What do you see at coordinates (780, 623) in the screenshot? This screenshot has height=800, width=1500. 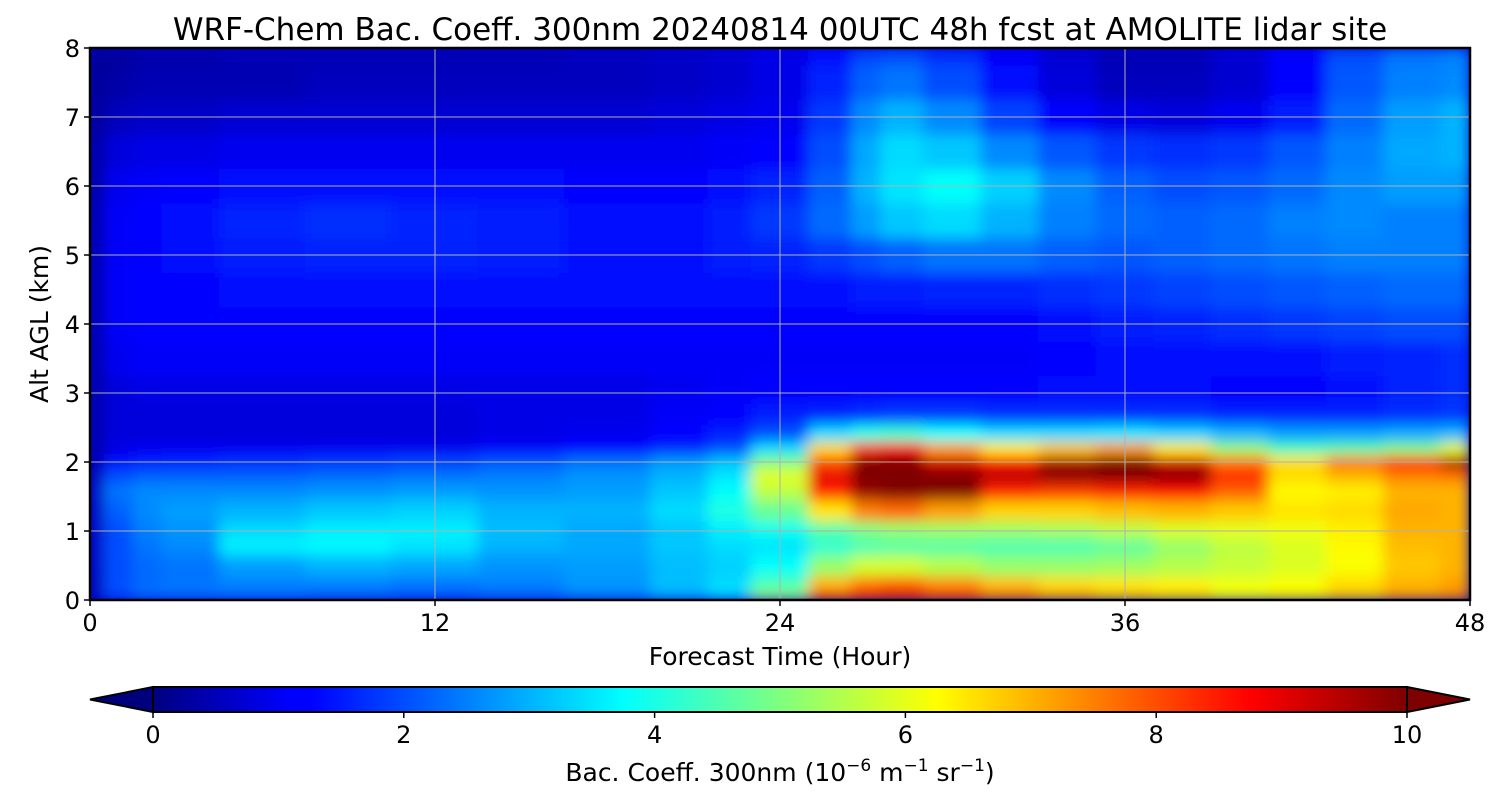 I see `x-tick-label: 24` at bounding box center [780, 623].